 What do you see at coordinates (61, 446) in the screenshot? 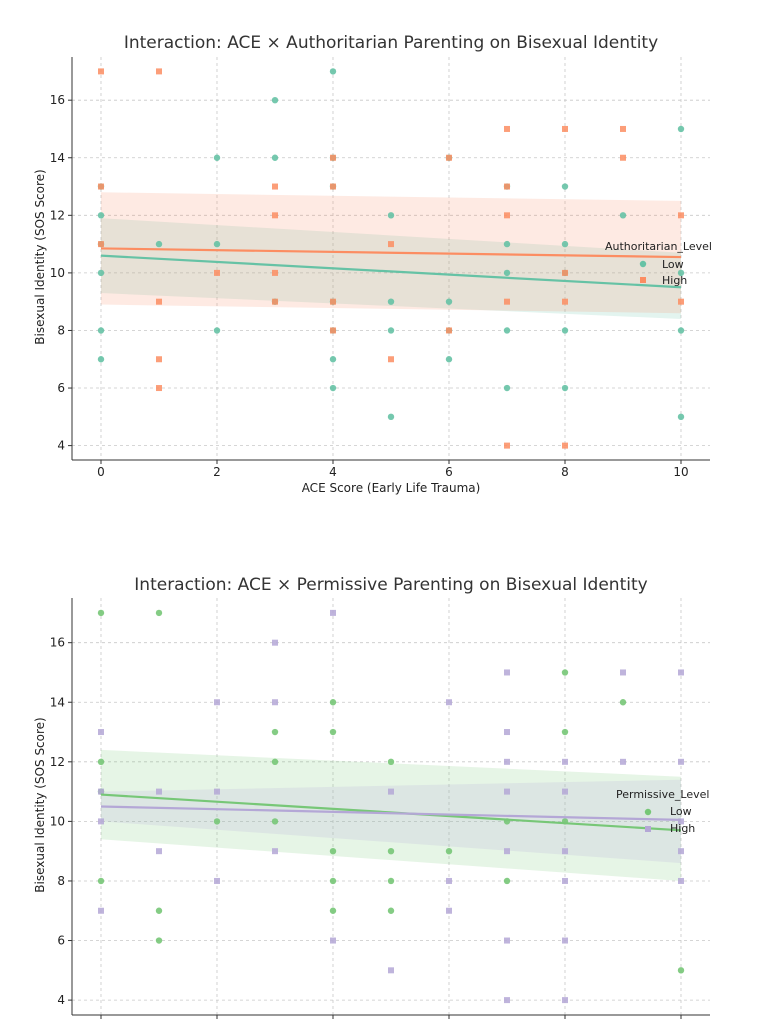
I see `y-tick-label: 4` at bounding box center [61, 446].